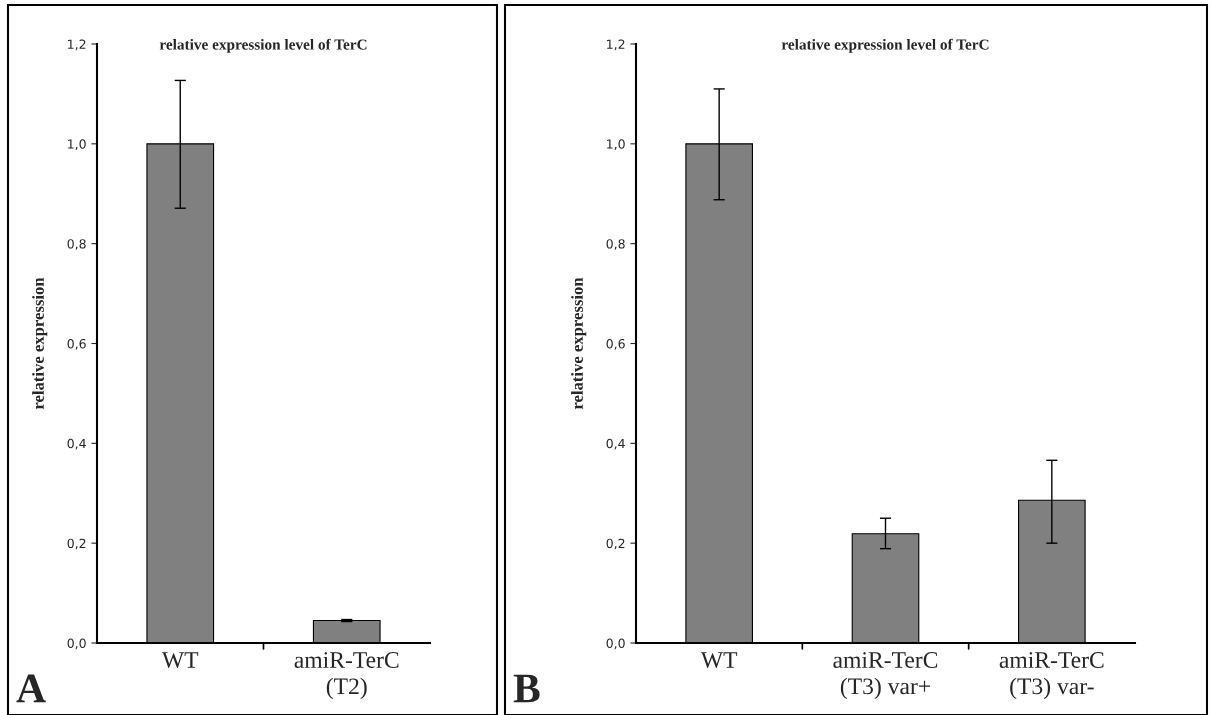  Describe the element at coordinates (885, 676) in the screenshot. I see `x-tick-label: amiR-TerC (T3) var+` at that location.